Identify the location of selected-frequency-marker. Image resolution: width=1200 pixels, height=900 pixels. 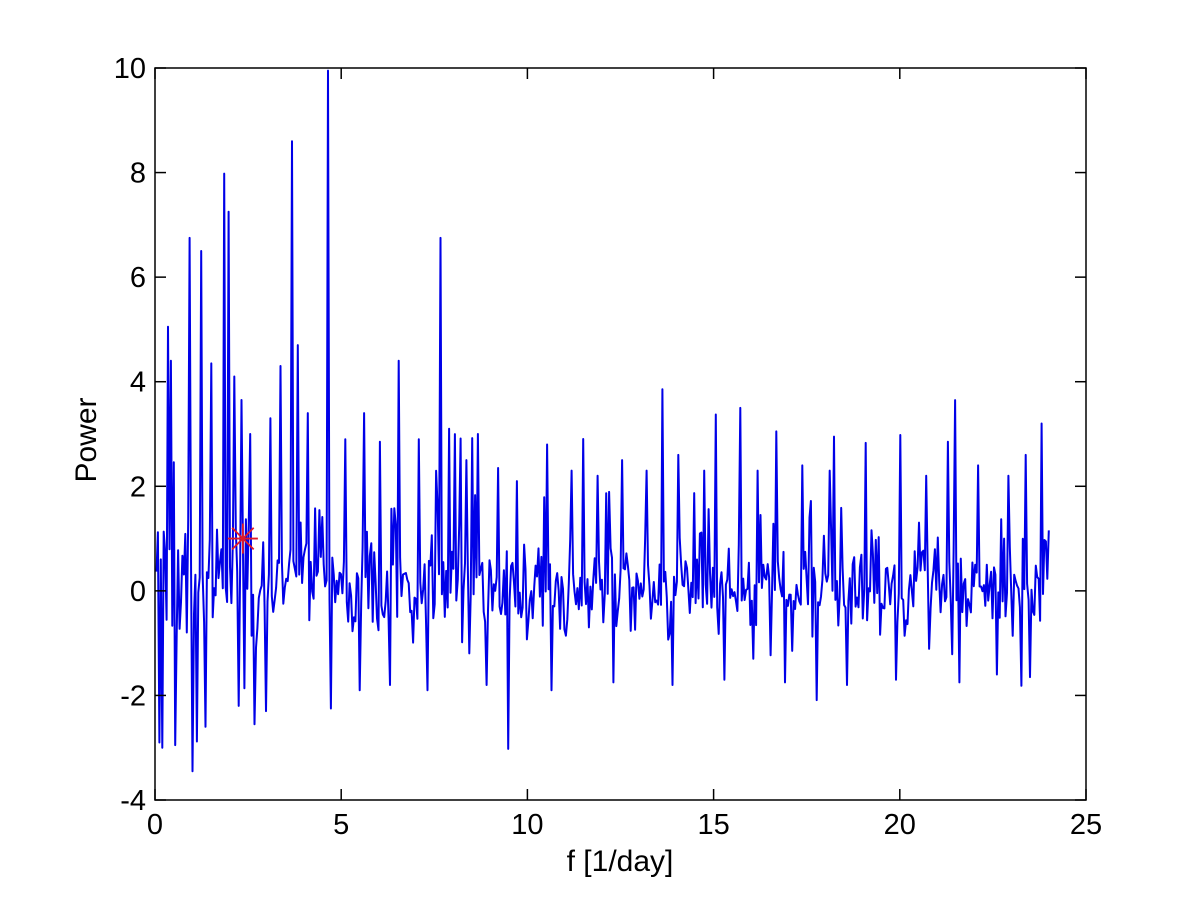
(242, 538).